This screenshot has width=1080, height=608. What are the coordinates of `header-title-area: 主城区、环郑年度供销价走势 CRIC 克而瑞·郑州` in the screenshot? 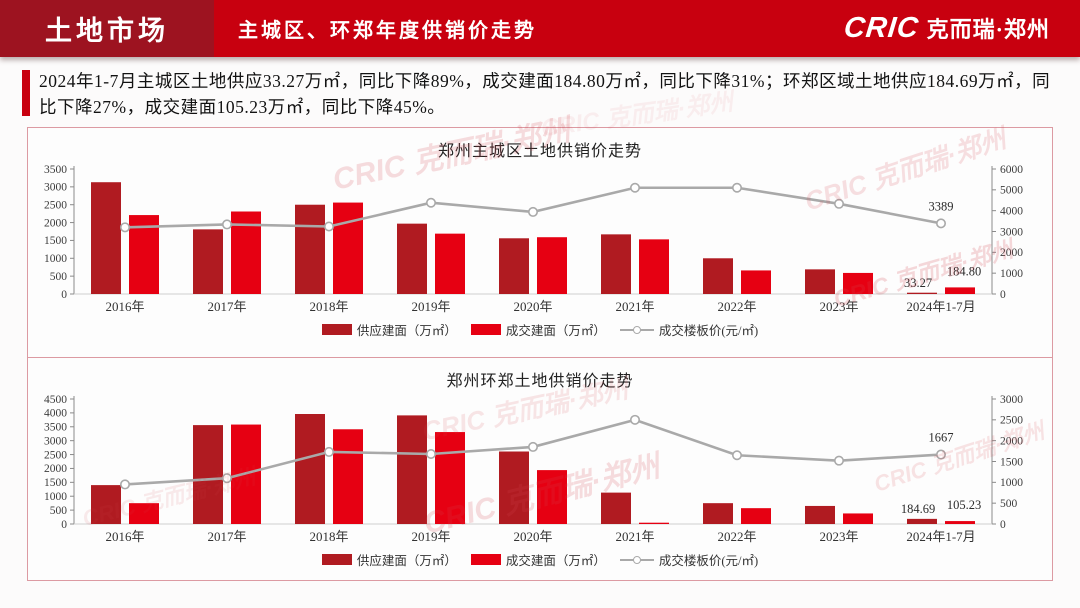 It's located at (647, 28).